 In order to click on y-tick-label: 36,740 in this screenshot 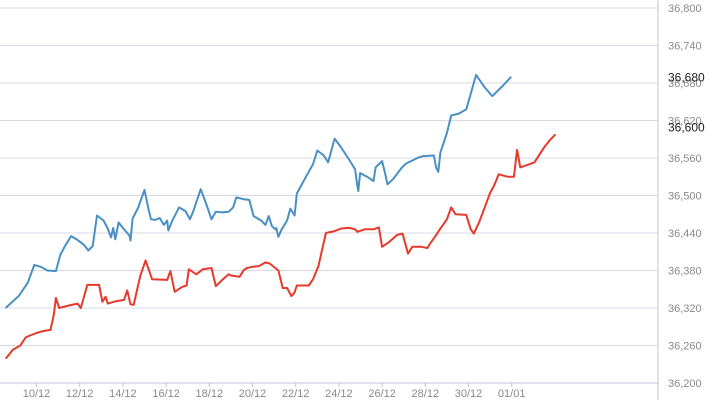, I will do `click(685, 47)`.